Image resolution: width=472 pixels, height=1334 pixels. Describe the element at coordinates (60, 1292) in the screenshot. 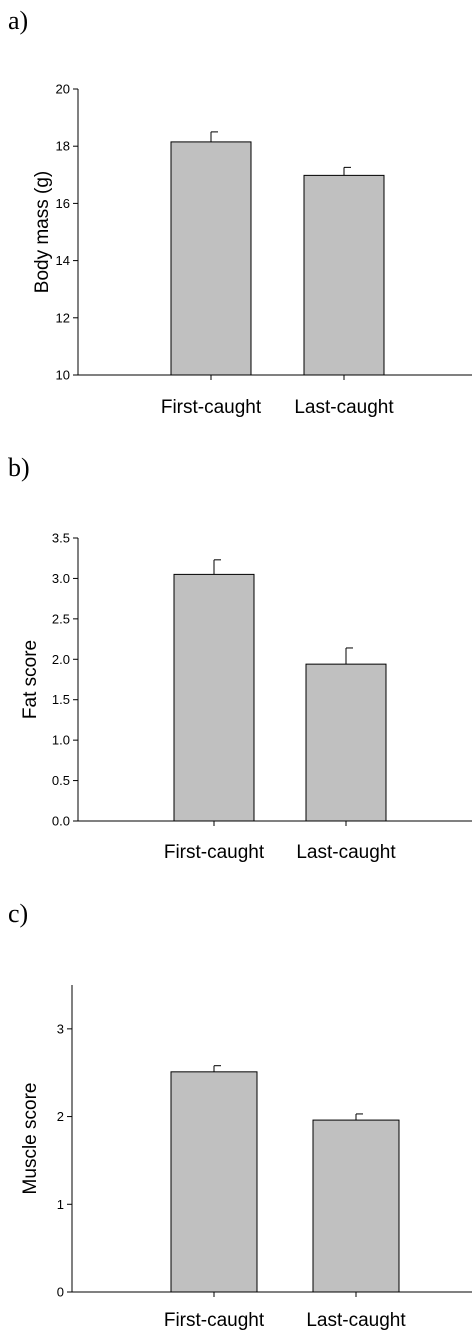

I see `y-tick-label: 0` at that location.